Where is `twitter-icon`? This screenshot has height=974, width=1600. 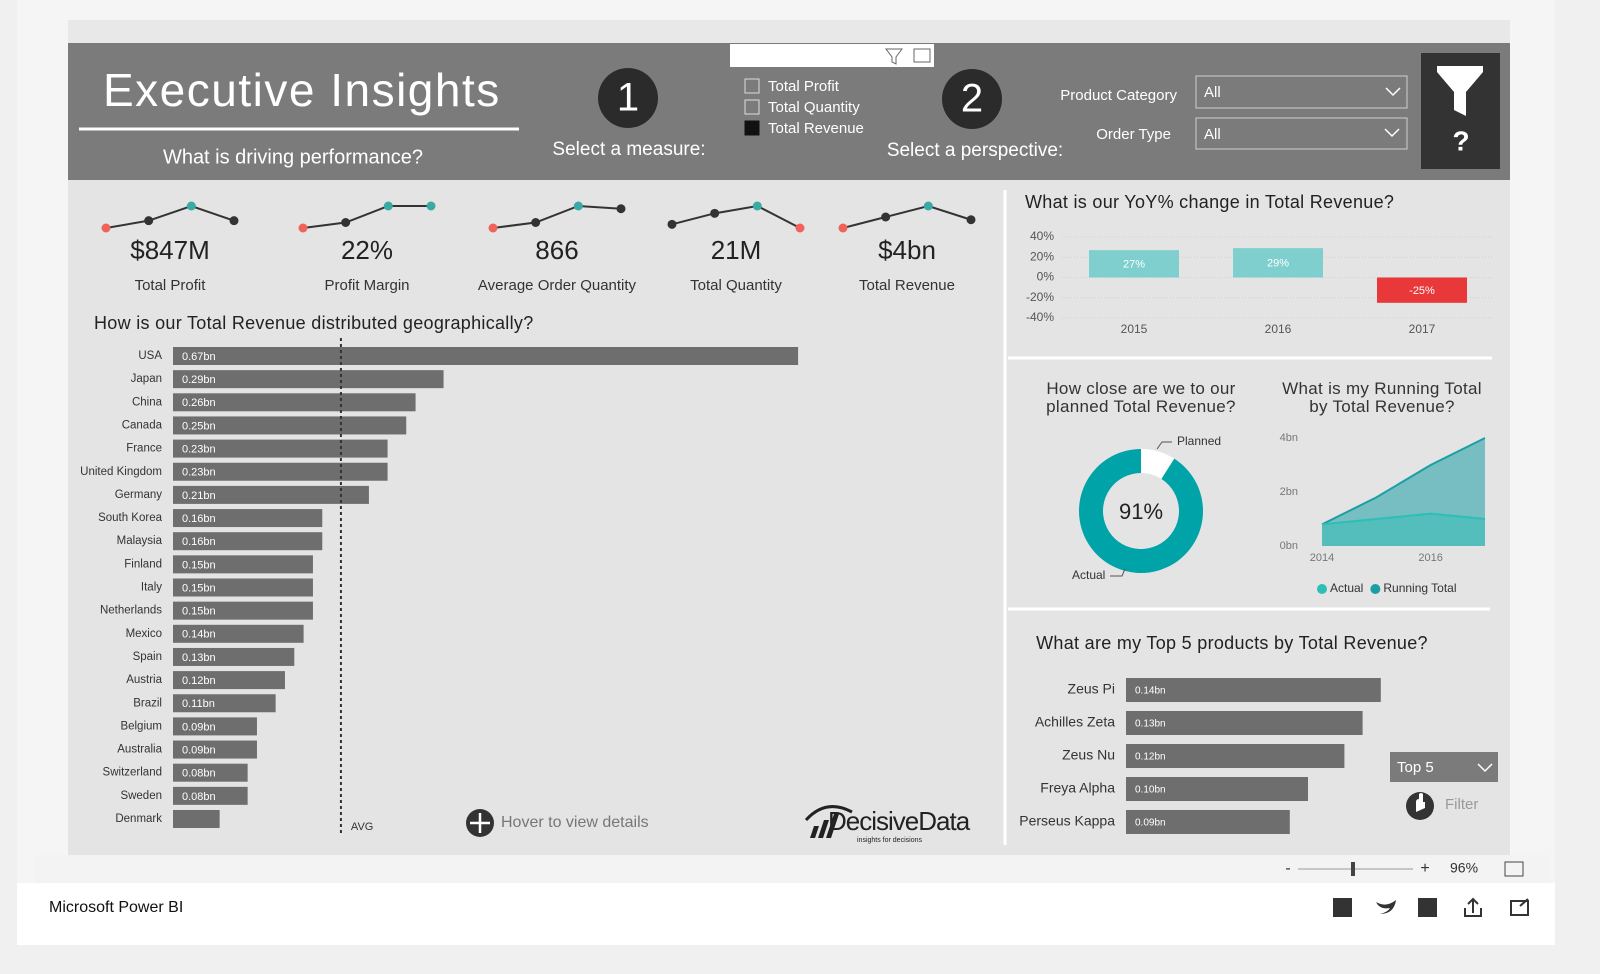
twitter-icon is located at coordinates (1386, 907).